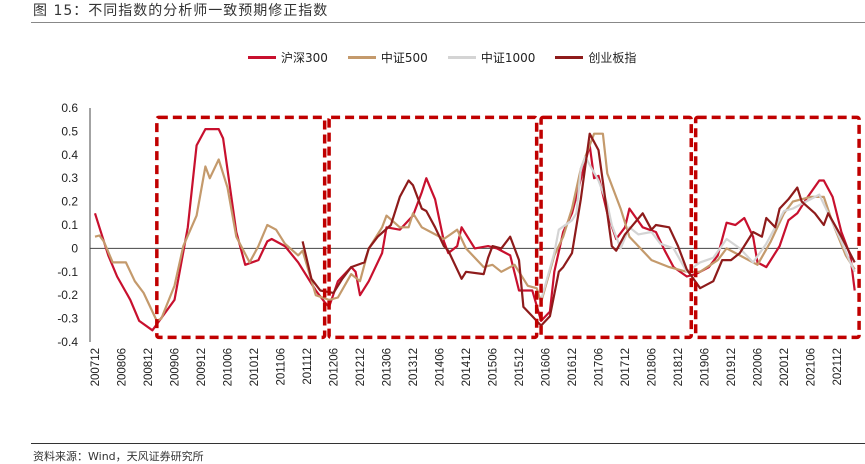 Image resolution: width=865 pixels, height=464 pixels. Describe the element at coordinates (600, 367) in the screenshot. I see `x-tick-label: 201706` at that location.